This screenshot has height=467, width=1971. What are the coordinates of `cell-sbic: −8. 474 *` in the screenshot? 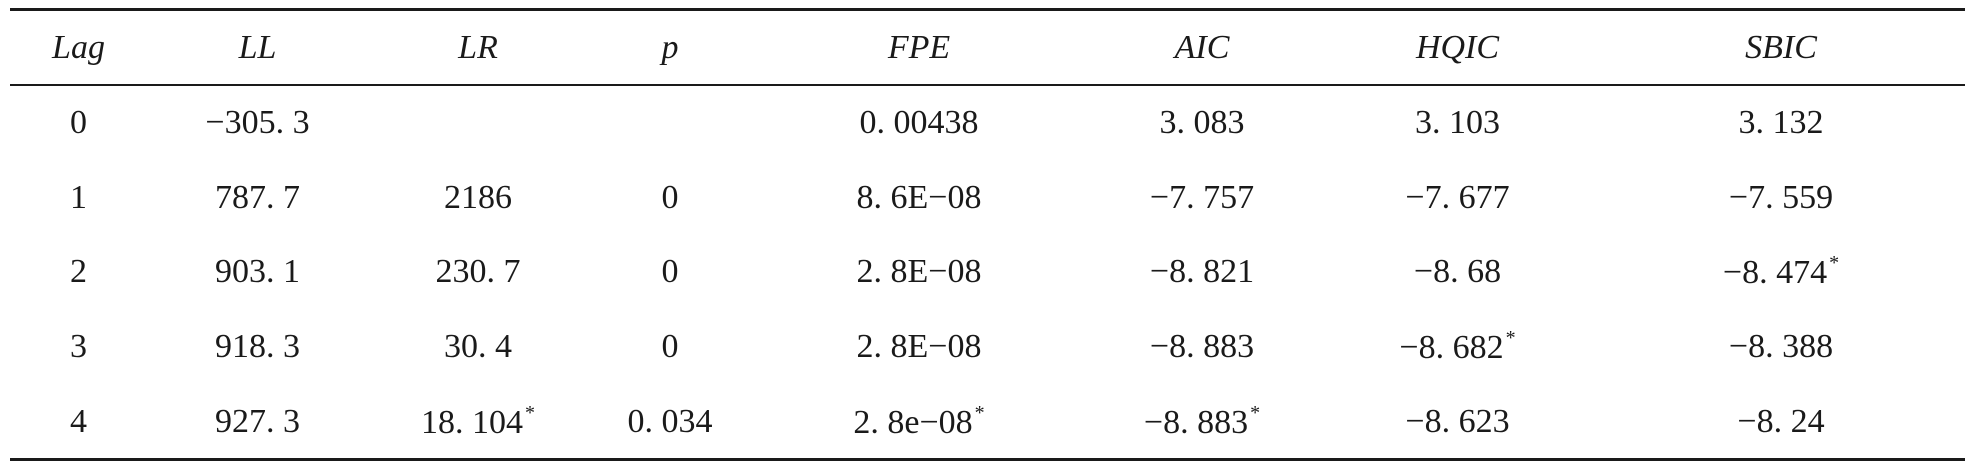 It's located at (1781, 272).